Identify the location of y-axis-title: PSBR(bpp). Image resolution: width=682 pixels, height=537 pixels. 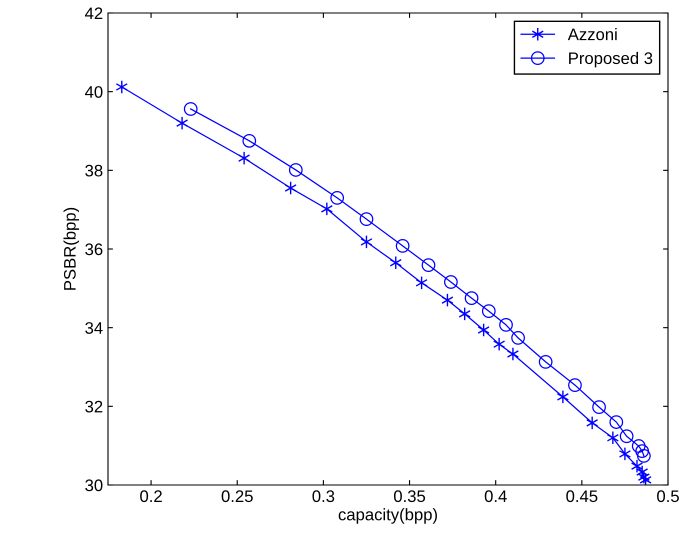
(72, 249).